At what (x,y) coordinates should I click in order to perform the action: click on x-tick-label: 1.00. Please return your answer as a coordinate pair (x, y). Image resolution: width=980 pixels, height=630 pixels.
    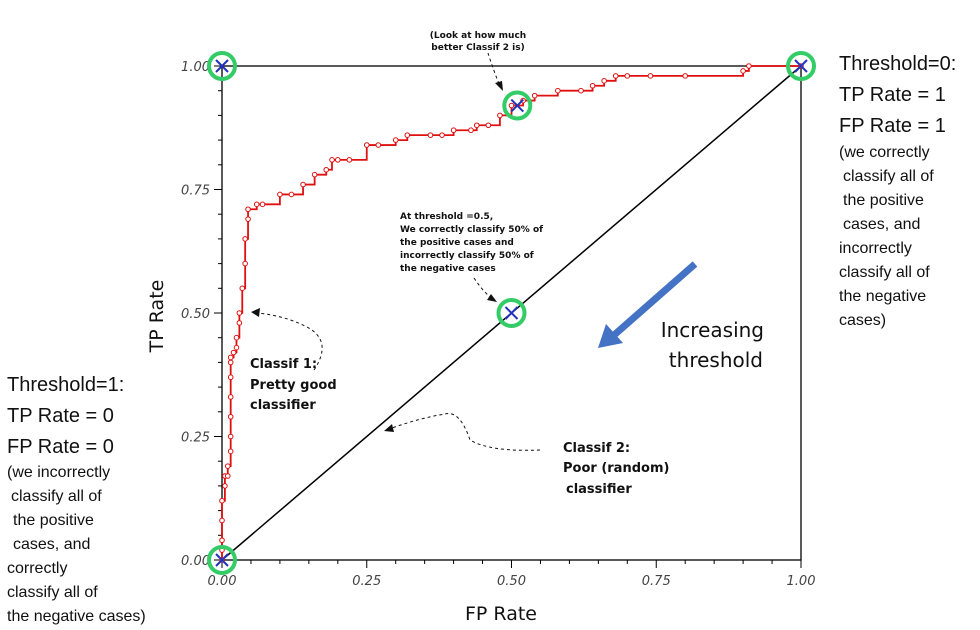
    Looking at the image, I should click on (801, 581).